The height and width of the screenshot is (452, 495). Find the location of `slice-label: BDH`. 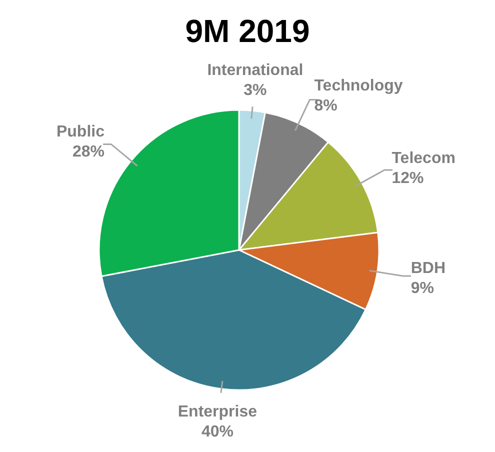

slice-label: BDH is located at coordinates (428, 268).